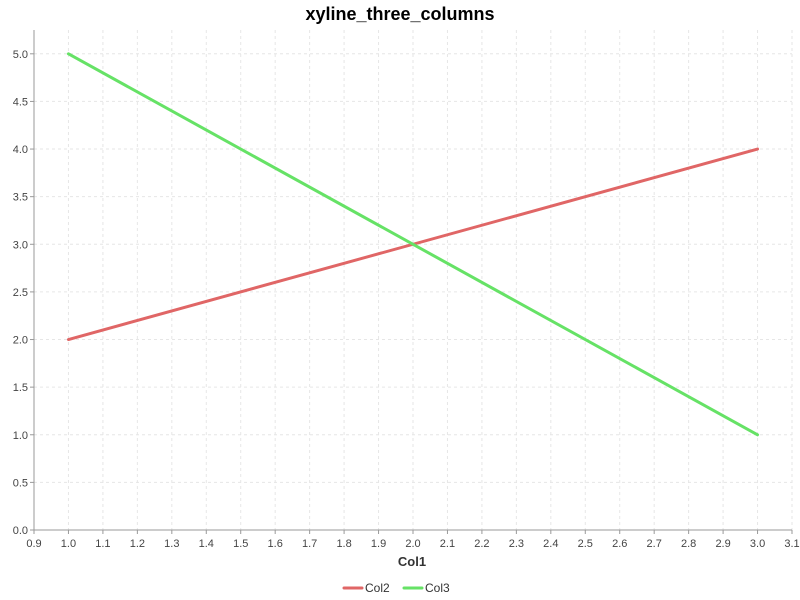 This screenshot has width=800, height=600. What do you see at coordinates (240, 544) in the screenshot?
I see `x-tick-label: 1.5` at bounding box center [240, 544].